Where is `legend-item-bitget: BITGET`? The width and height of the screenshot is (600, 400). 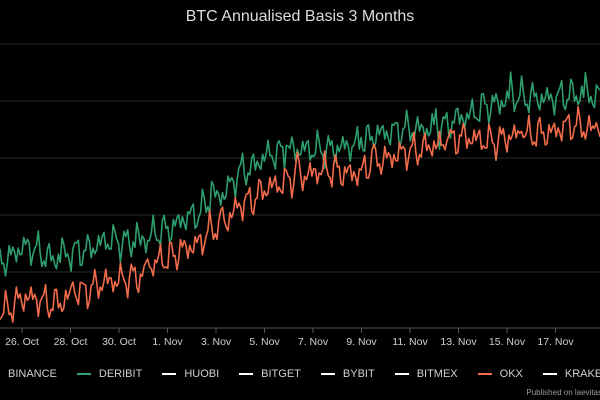
legend-item-bitget: BITGET is located at coordinates (270, 374).